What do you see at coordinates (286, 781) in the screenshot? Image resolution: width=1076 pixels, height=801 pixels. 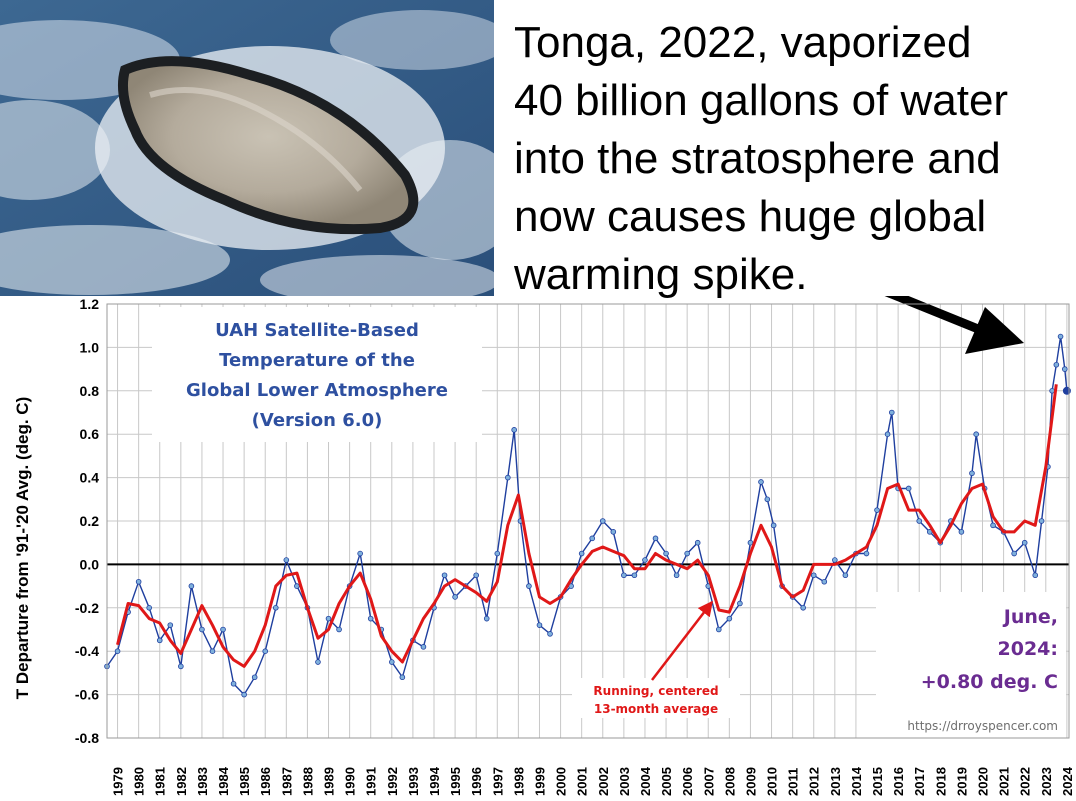 I see `x-tick-label: 1987` at bounding box center [286, 781].